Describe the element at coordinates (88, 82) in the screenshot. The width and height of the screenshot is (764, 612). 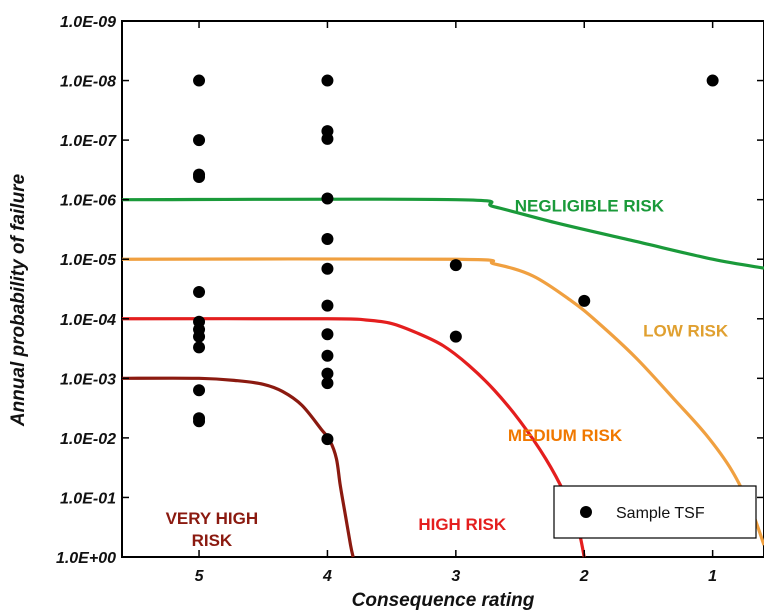
I see `y-tick-label: 1.0E-08` at that location.